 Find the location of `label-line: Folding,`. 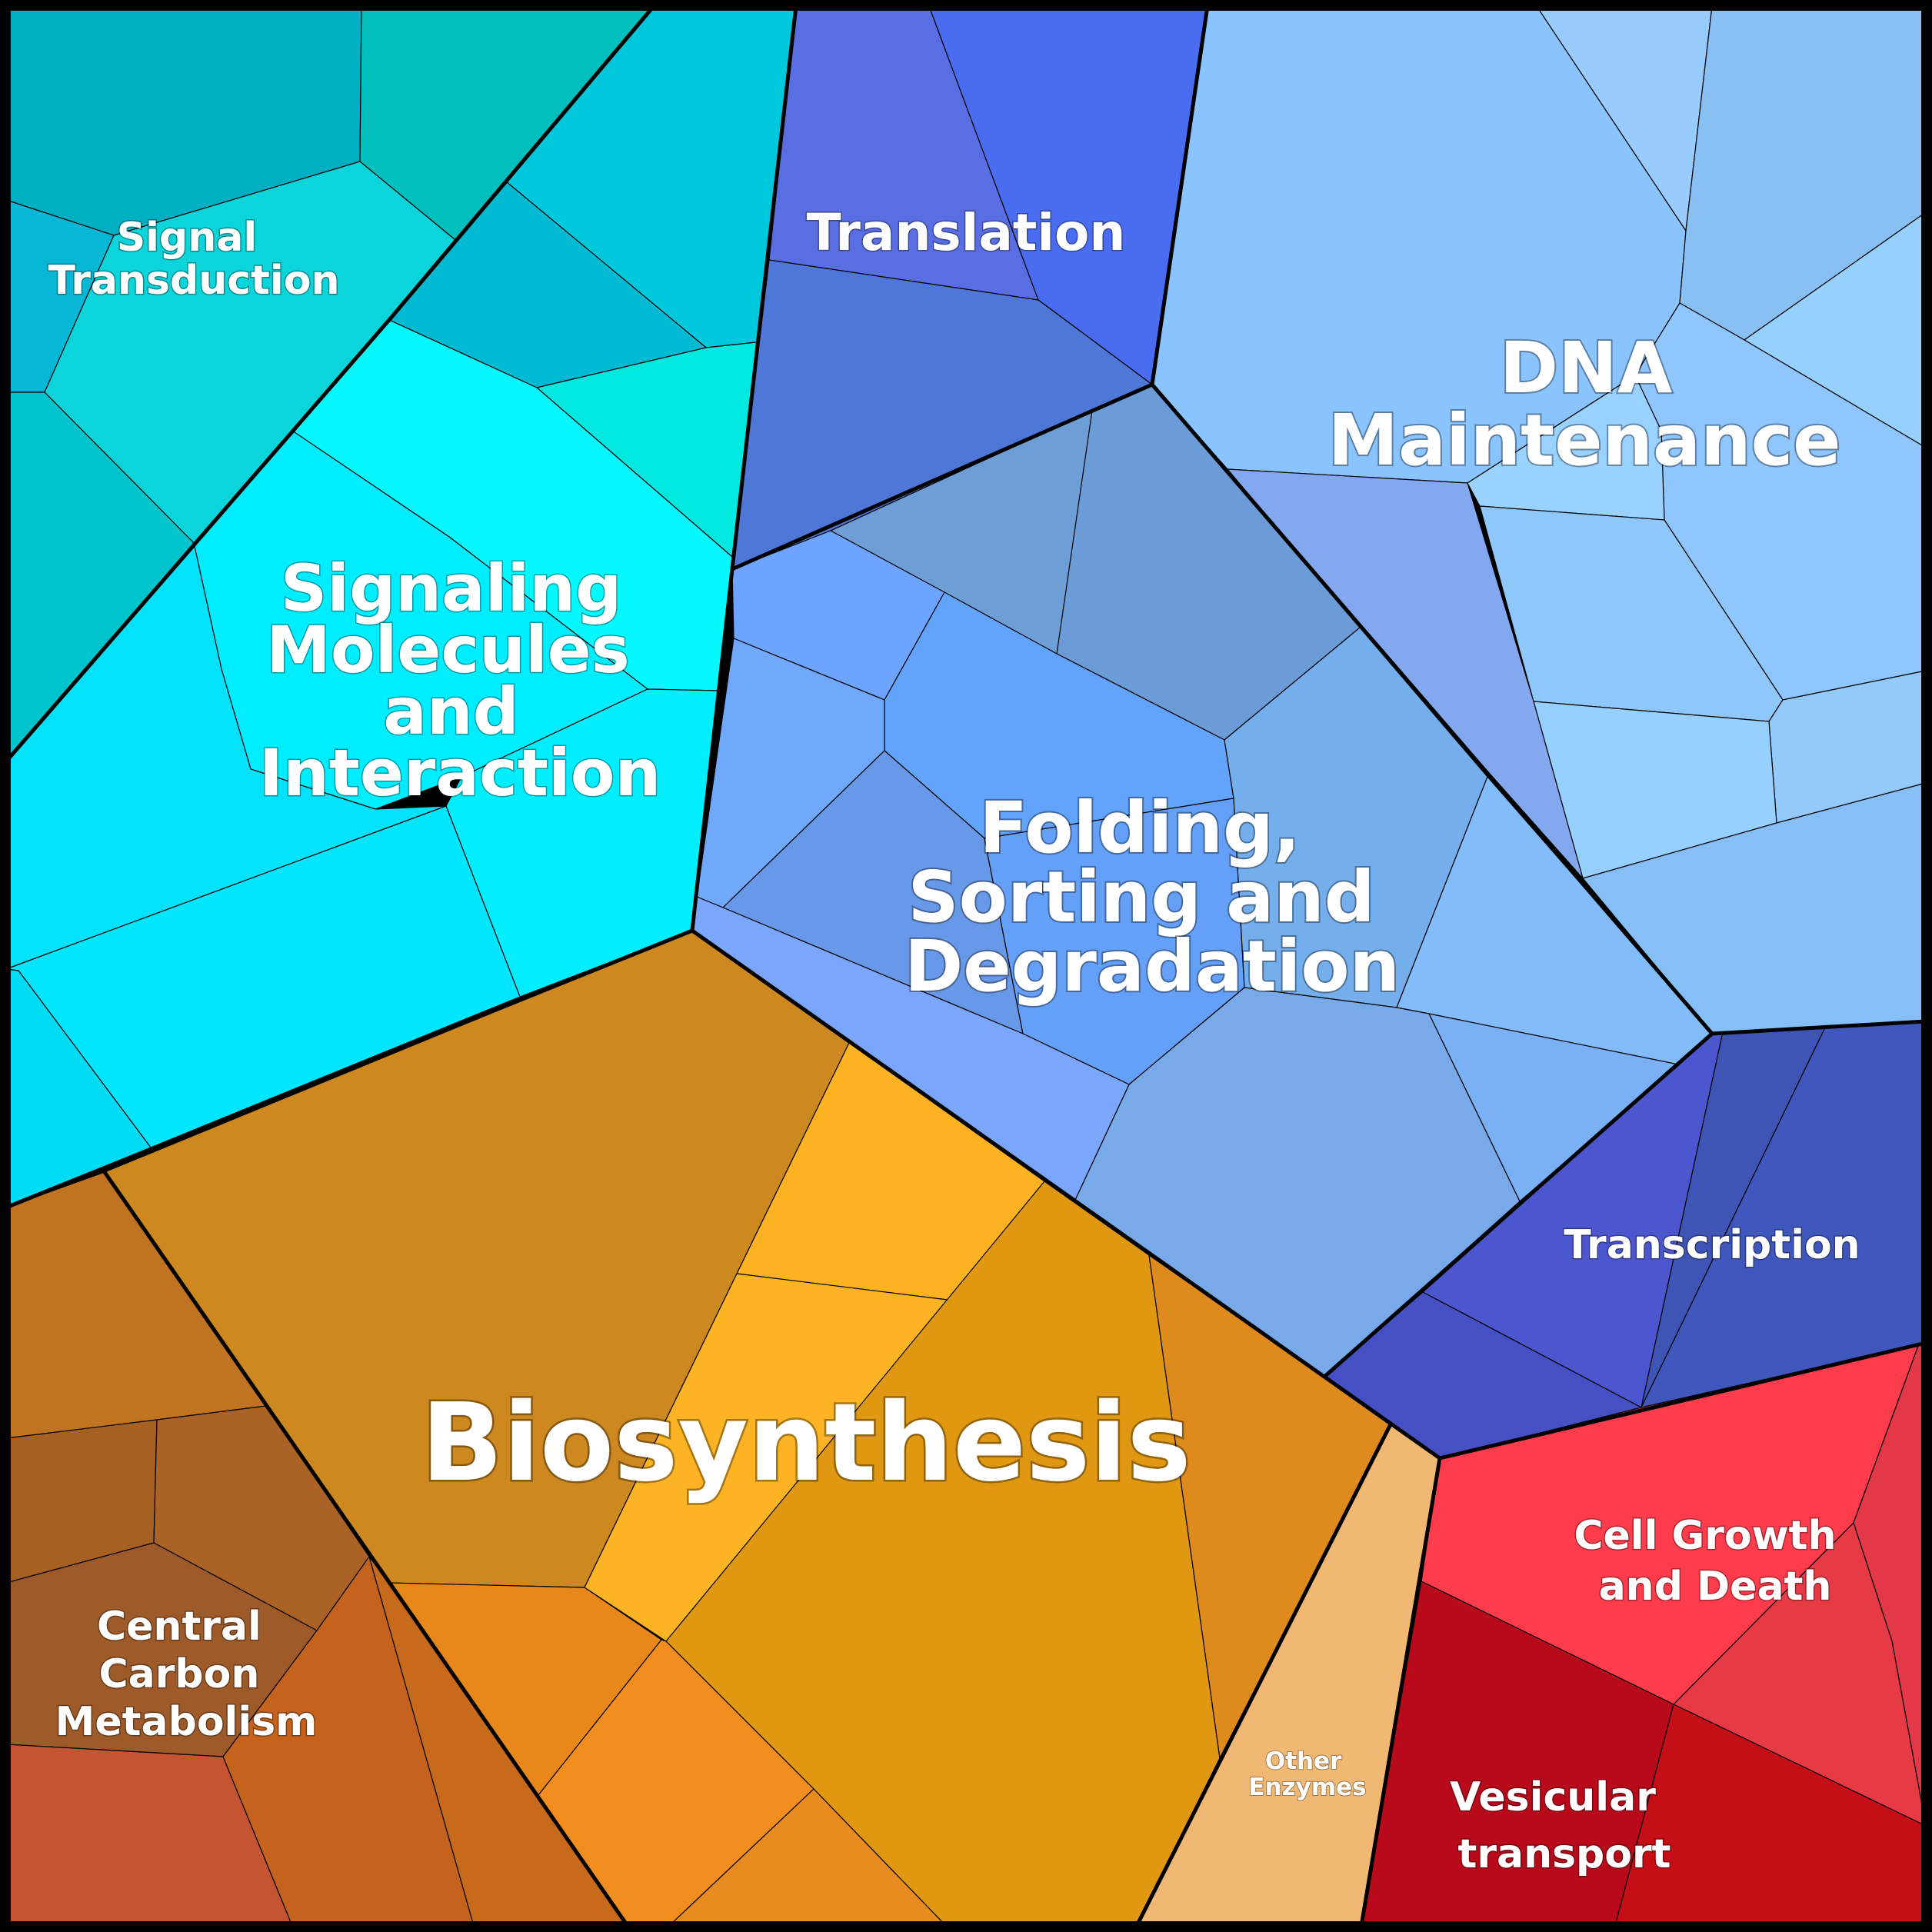

label-line: Folding, is located at coordinates (1140, 828).